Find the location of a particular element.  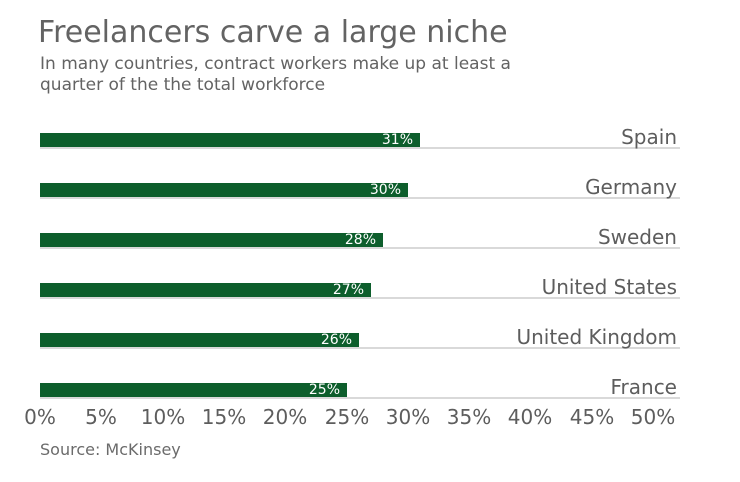

bar-value-label: 30% is located at coordinates (385, 190).